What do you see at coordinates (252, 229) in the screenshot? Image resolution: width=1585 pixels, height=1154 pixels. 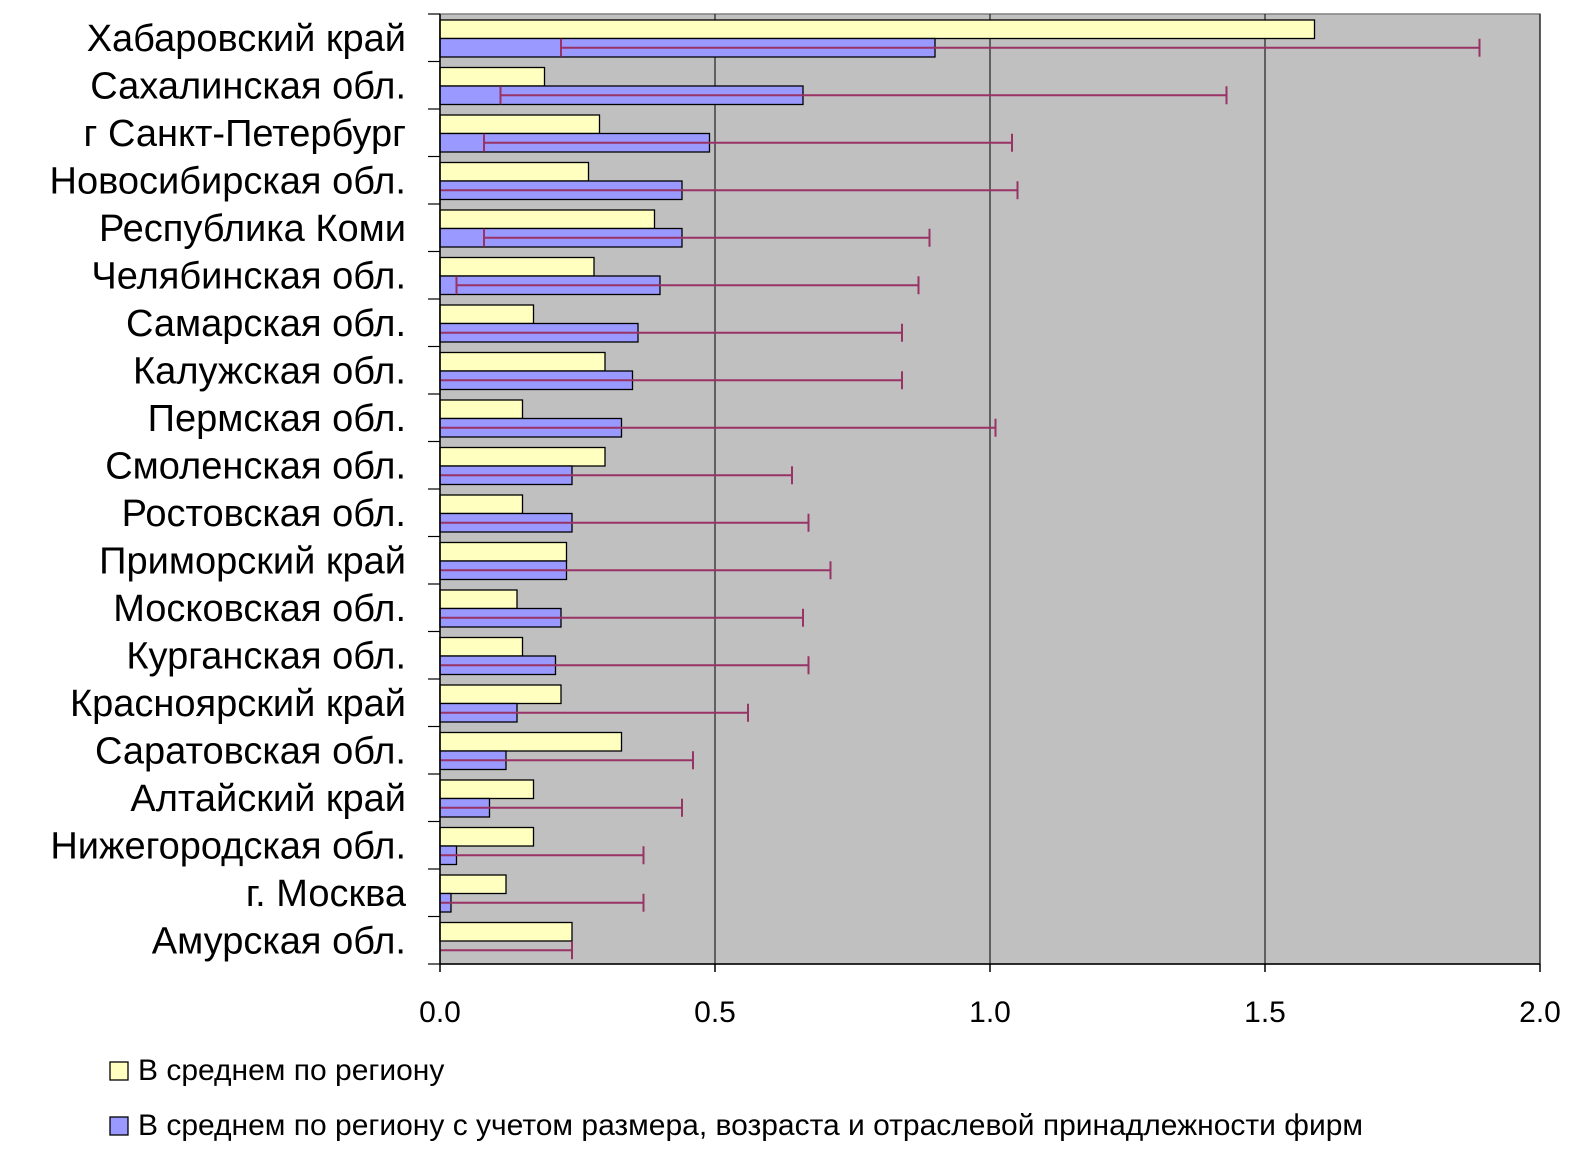 I see `category-label: Республика Коми` at bounding box center [252, 229].